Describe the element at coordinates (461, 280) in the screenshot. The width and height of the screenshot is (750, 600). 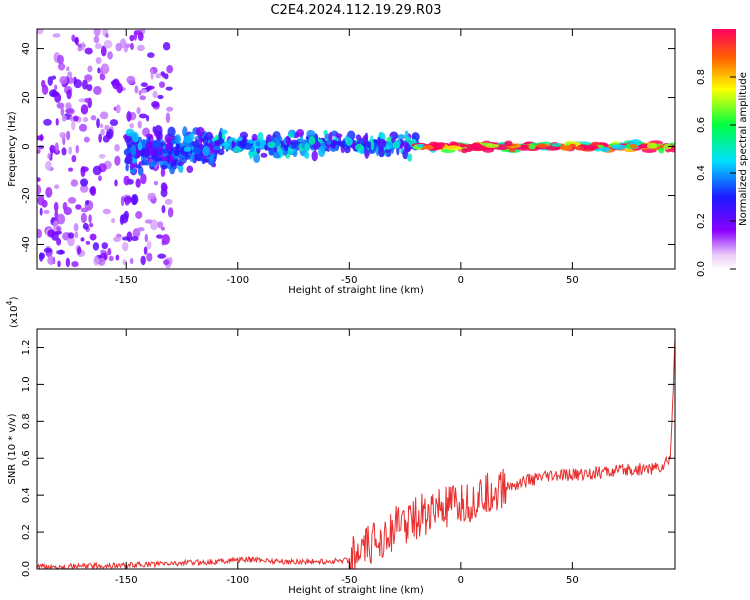
I see `spectrogram-x-tick-label: 0` at that location.